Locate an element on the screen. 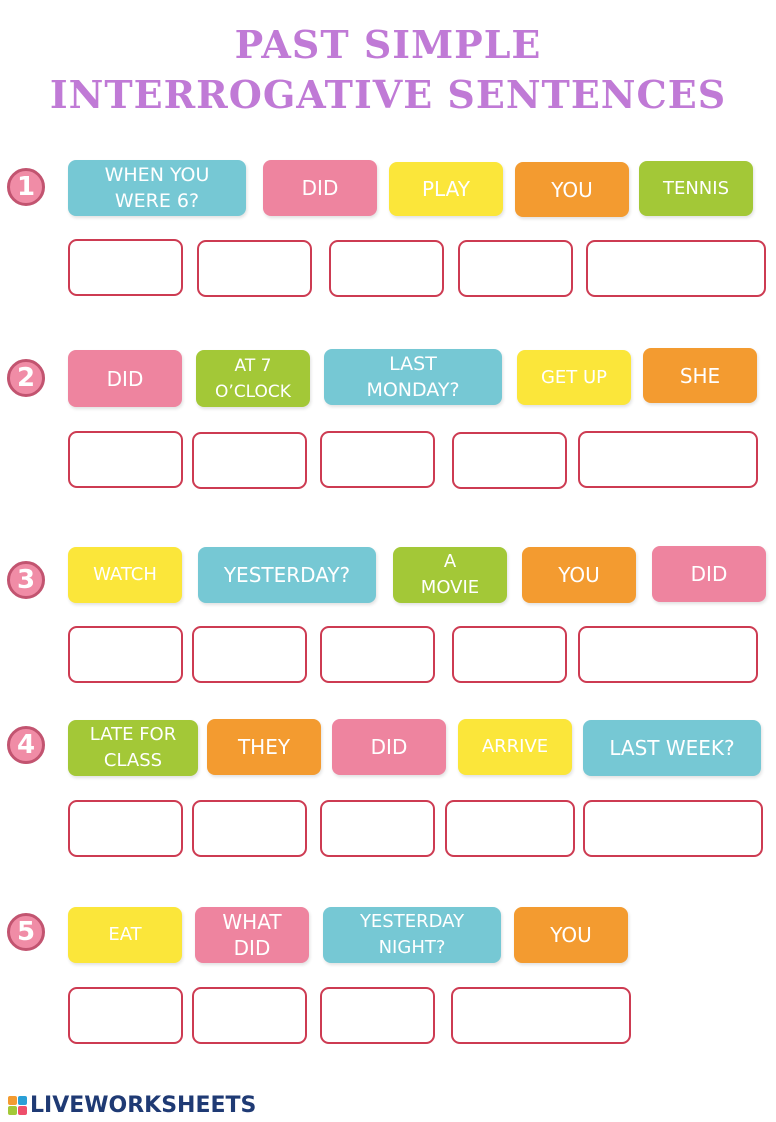 The width and height of the screenshot is (776, 1122). word-tile: LAST MONDAY? is located at coordinates (413, 377).